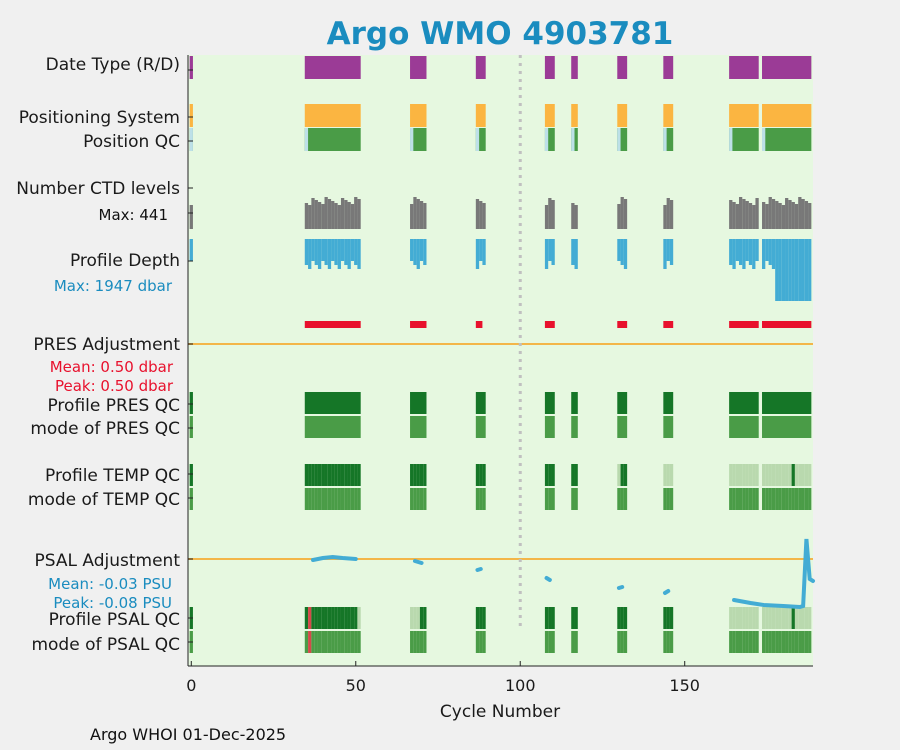 Image resolution: width=900 pixels, height=750 pixels. Describe the element at coordinates (125, 261) in the screenshot. I see `label-profile-depth: Profile Depth` at that location.